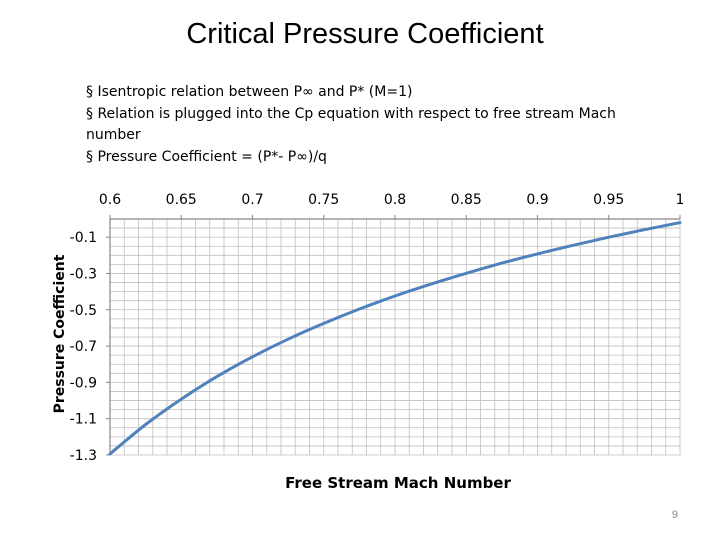 The image size is (720, 540). What do you see at coordinates (60, 333) in the screenshot?
I see `y-axis-title: Pressure Coefficient` at bounding box center [60, 333].